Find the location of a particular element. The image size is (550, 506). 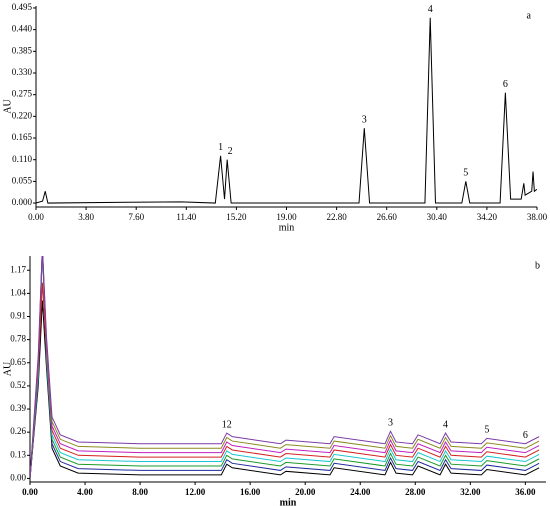

x-tick-label: 16.00 is located at coordinates (250, 492).